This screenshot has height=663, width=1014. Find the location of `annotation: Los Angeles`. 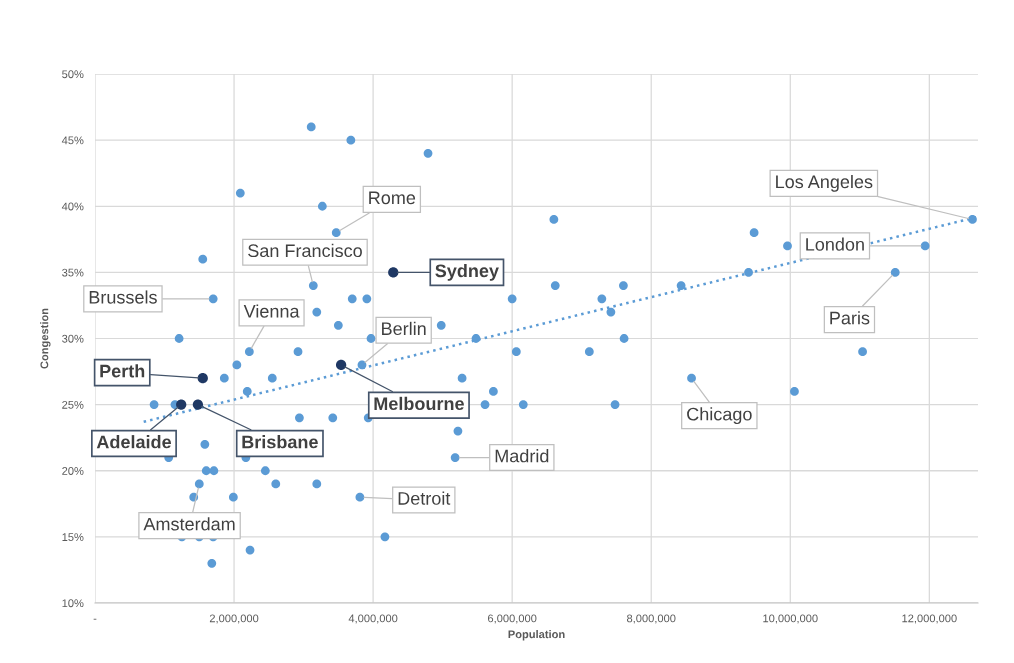

annotation: Los Angeles is located at coordinates (824, 183).